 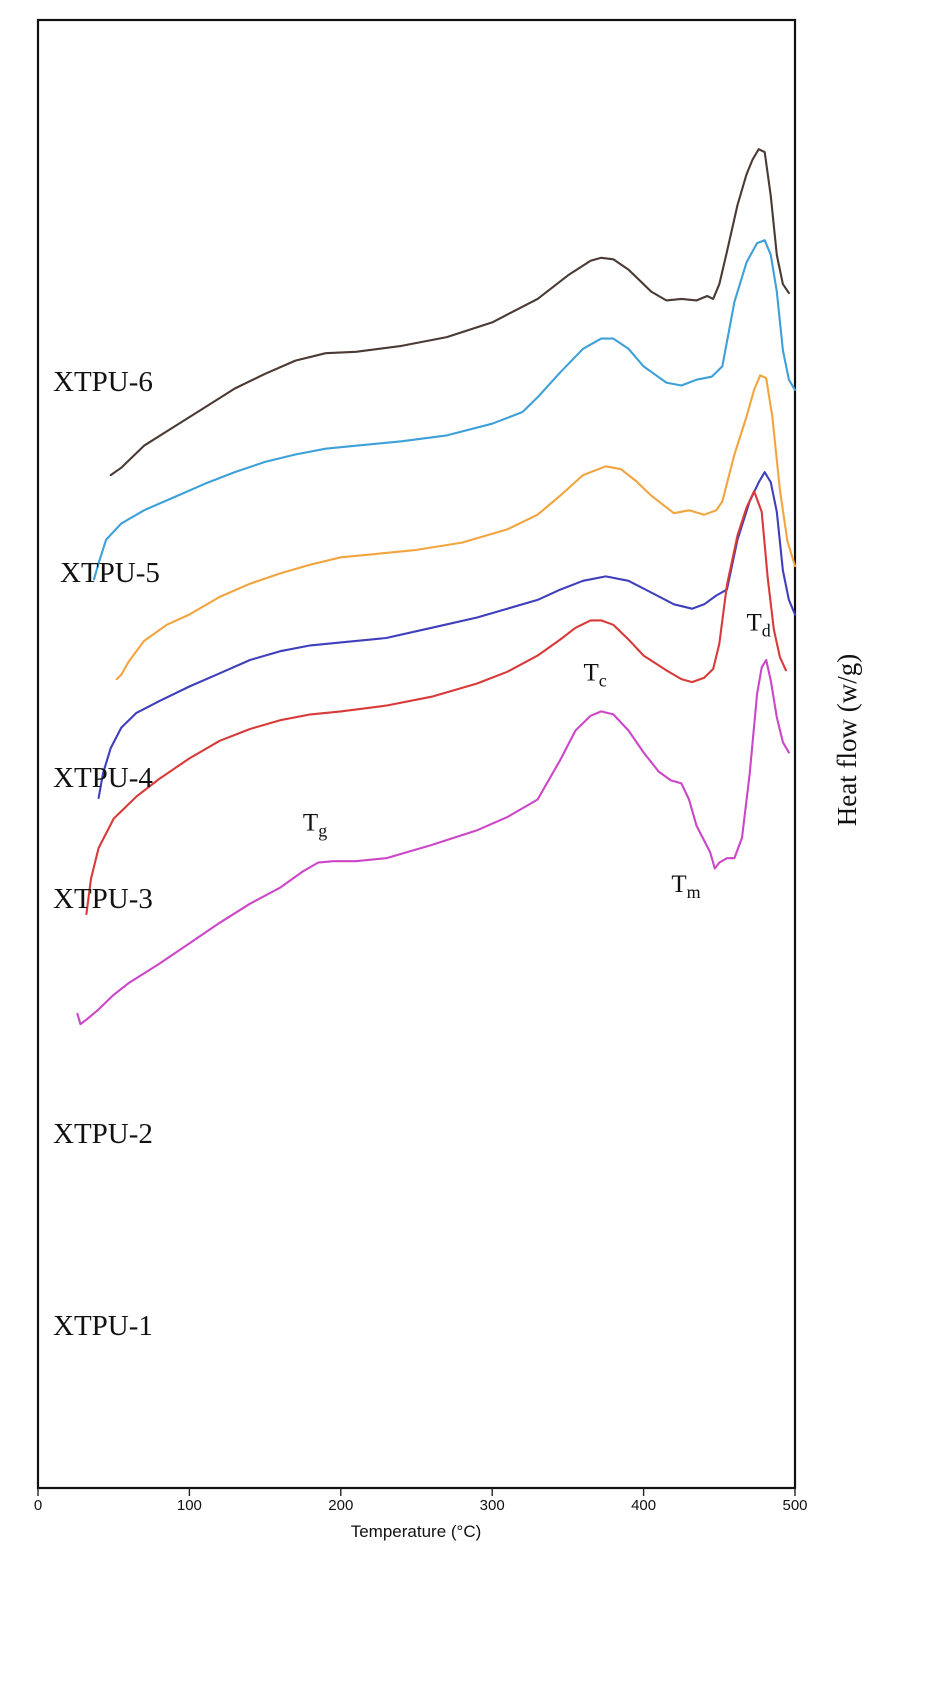 I want to click on annotation-group: Tg Tc Tm Td, so click(x=537, y=756).